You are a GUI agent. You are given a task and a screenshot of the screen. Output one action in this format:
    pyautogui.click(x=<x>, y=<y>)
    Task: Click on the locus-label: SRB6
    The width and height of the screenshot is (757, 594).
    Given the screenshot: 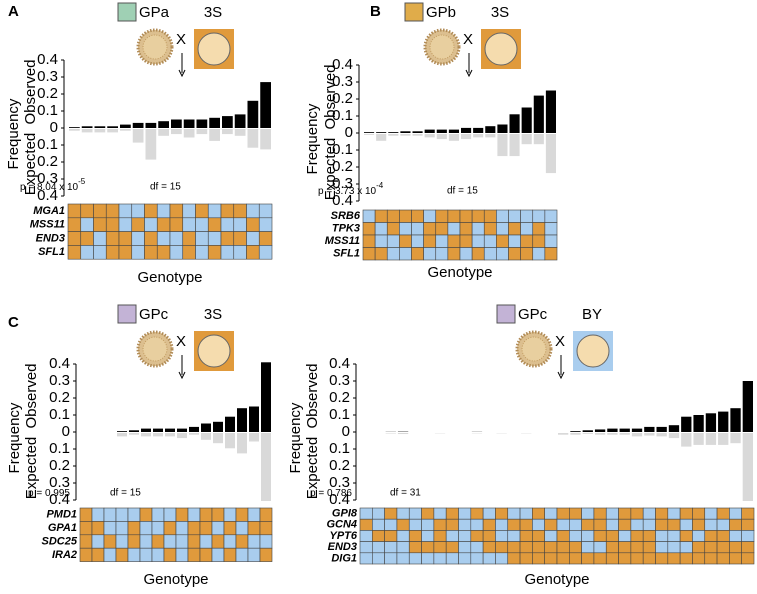 What is the action you would take?
    pyautogui.click(x=346, y=216)
    